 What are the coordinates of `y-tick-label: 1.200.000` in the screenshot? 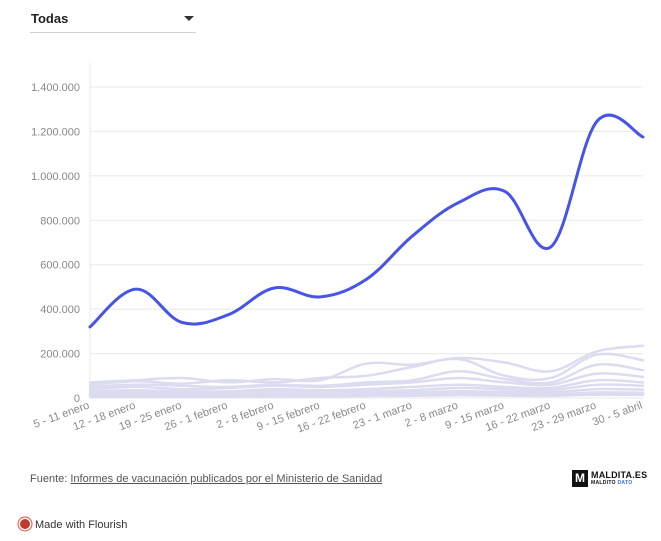 It's located at (55, 132).